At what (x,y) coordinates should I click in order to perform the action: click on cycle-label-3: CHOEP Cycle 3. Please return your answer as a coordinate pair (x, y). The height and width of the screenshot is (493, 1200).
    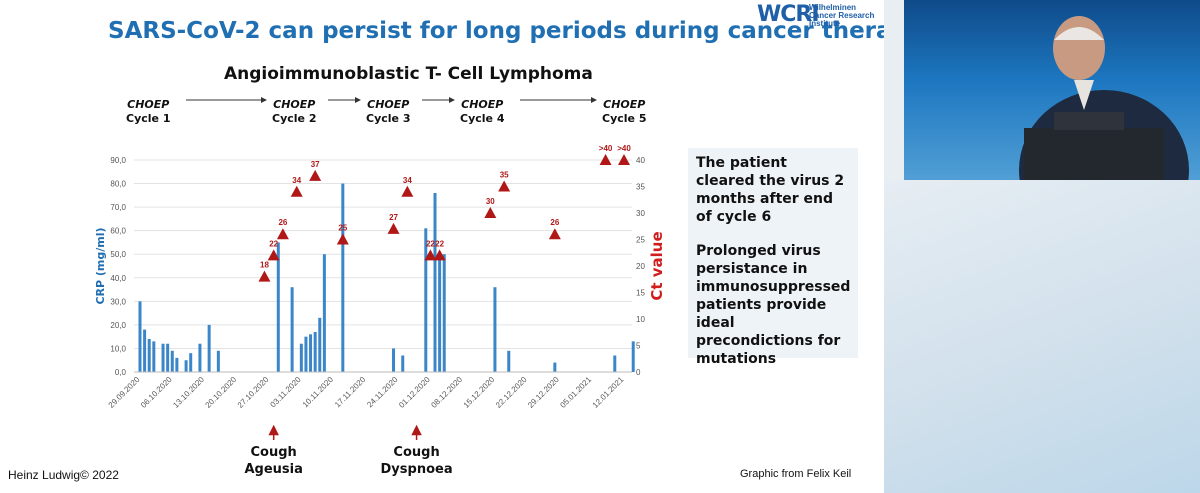
    Looking at the image, I should click on (388, 112).